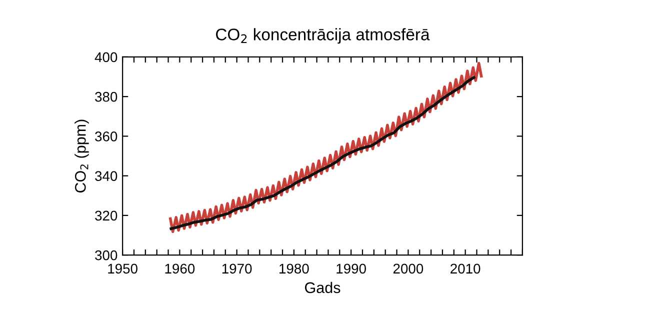 The height and width of the screenshot is (320, 645). What do you see at coordinates (106, 255) in the screenshot?
I see `y-tick-label: 300` at bounding box center [106, 255].